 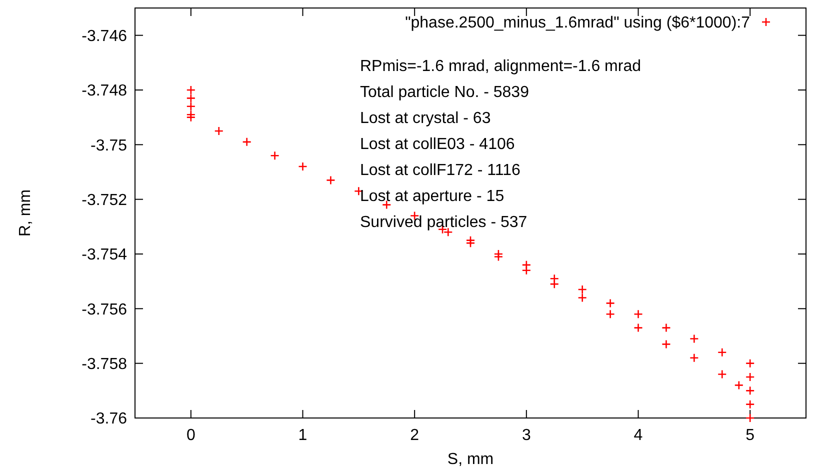 What do you see at coordinates (105, 36) in the screenshot?
I see `y-tick-label: -3.746` at bounding box center [105, 36].